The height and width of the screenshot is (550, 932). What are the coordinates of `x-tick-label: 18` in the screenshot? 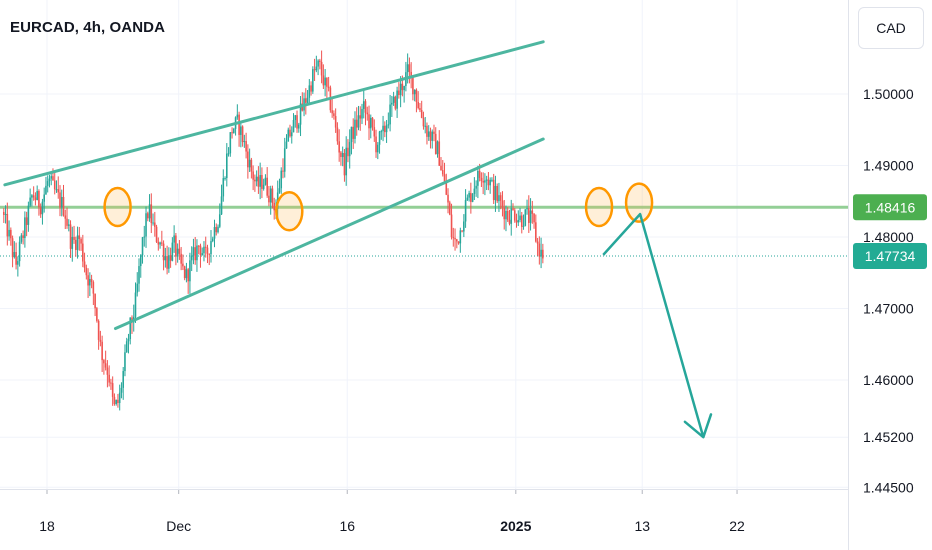 It's located at (47, 526).